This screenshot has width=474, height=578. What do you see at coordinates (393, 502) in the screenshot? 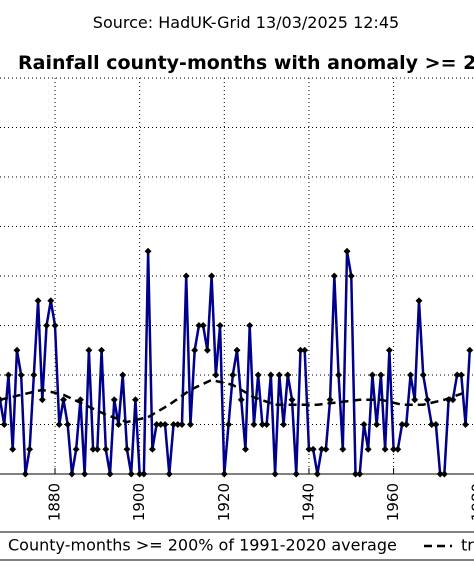
I see `x-tick-label: 1960` at bounding box center [393, 502].